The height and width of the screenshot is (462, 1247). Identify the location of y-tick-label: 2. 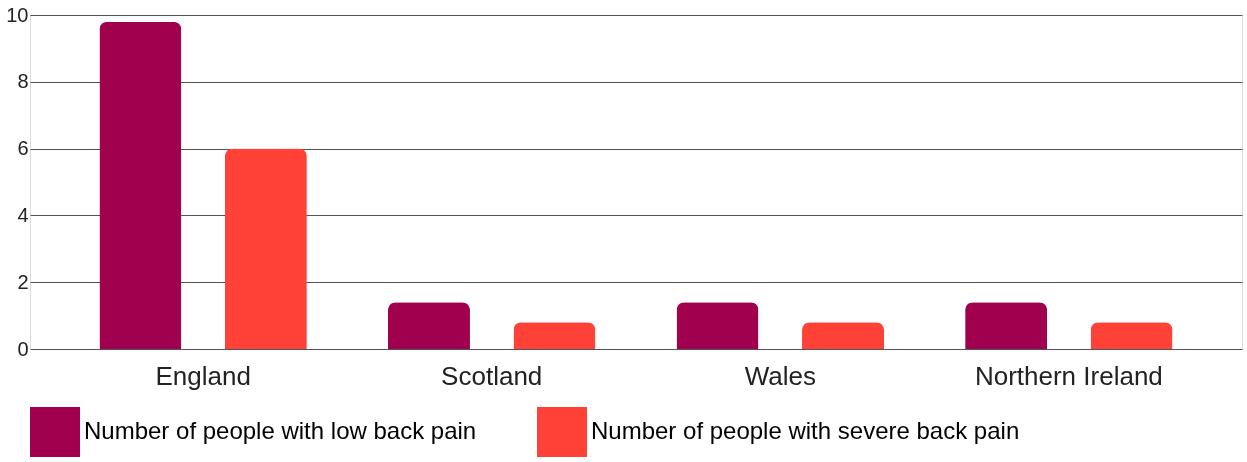
(23, 281).